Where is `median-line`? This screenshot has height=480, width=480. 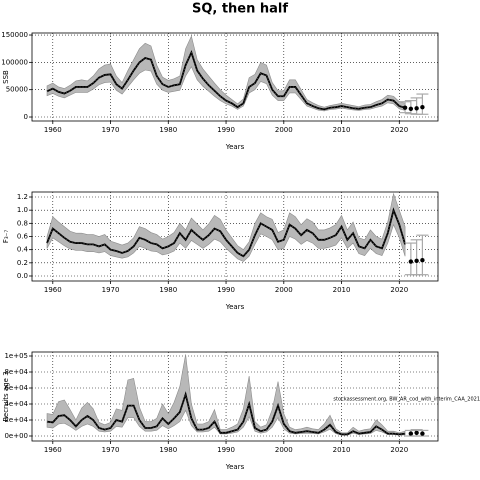 median-line is located at coordinates (226, 80).